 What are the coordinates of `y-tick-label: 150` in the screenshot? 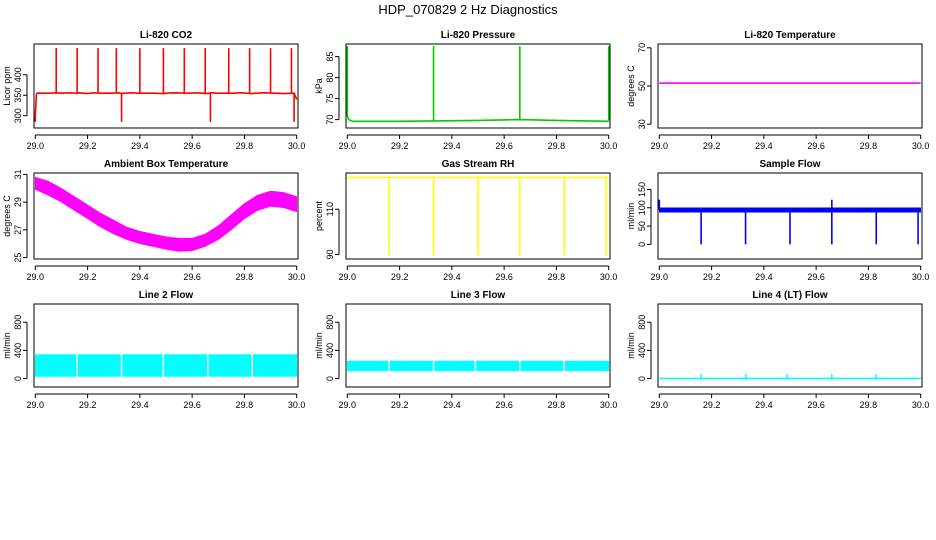 It's located at (642, 189).